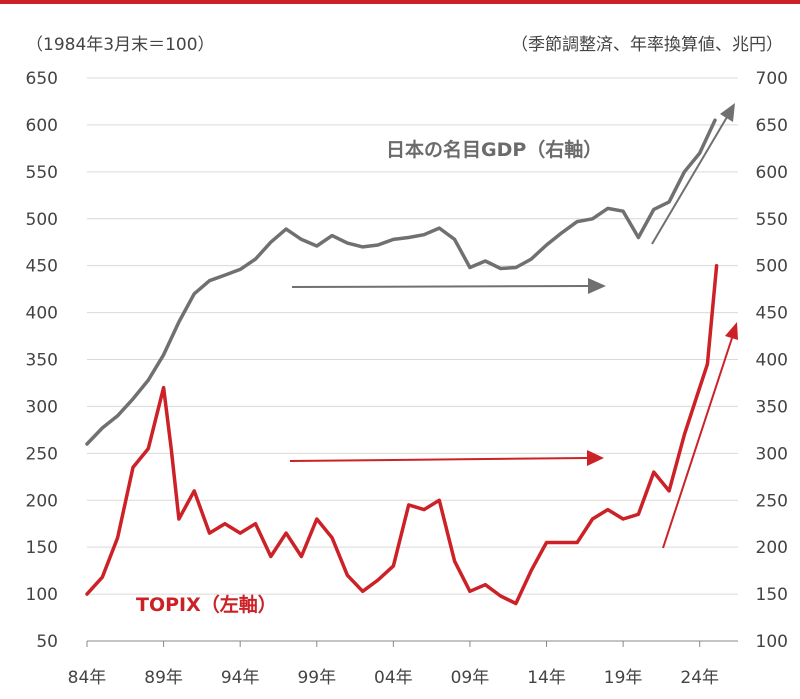  I want to click on x-tick-label: 19年, so click(623, 678).